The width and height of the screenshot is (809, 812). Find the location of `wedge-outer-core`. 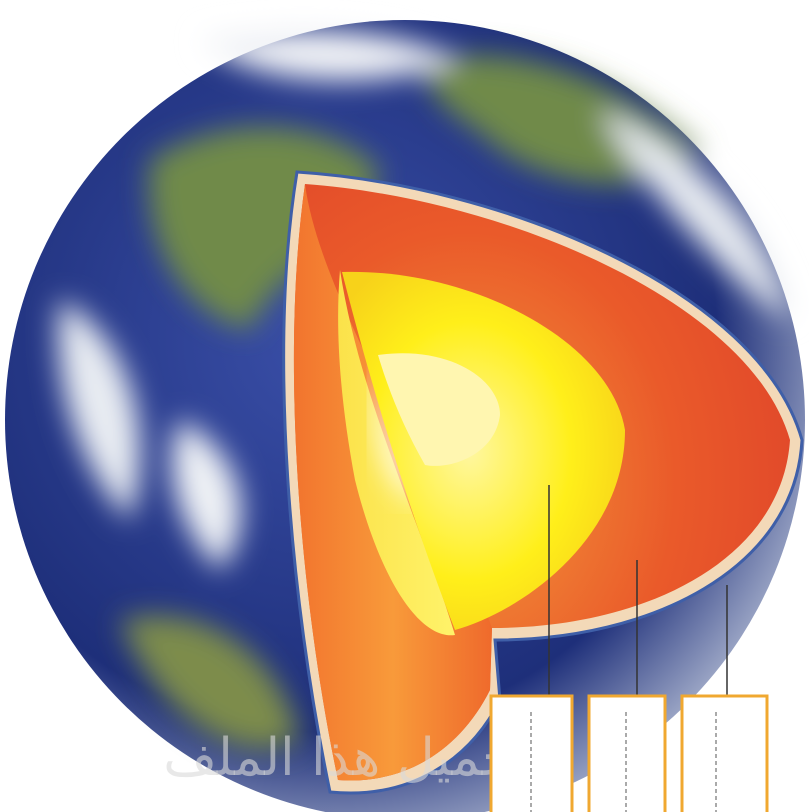

wedge-outer-core is located at coordinates (396, 453).